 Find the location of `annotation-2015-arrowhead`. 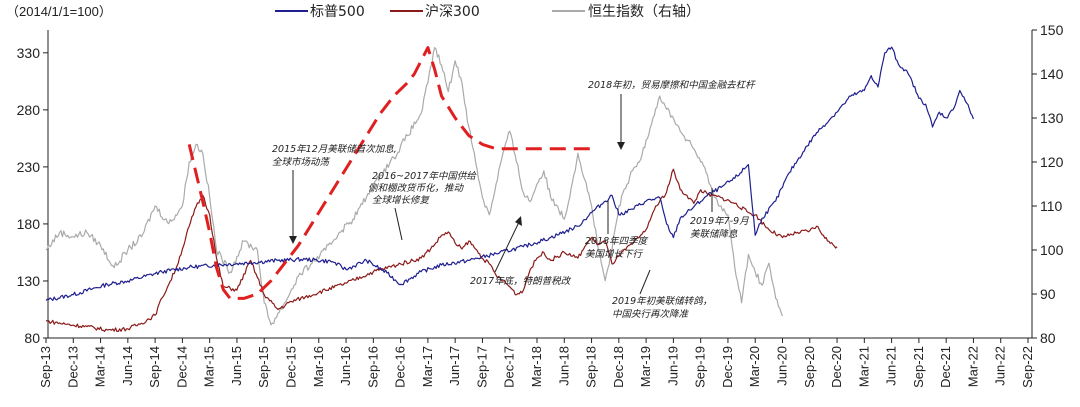

annotation-2015-arrowhead is located at coordinates (293, 240).